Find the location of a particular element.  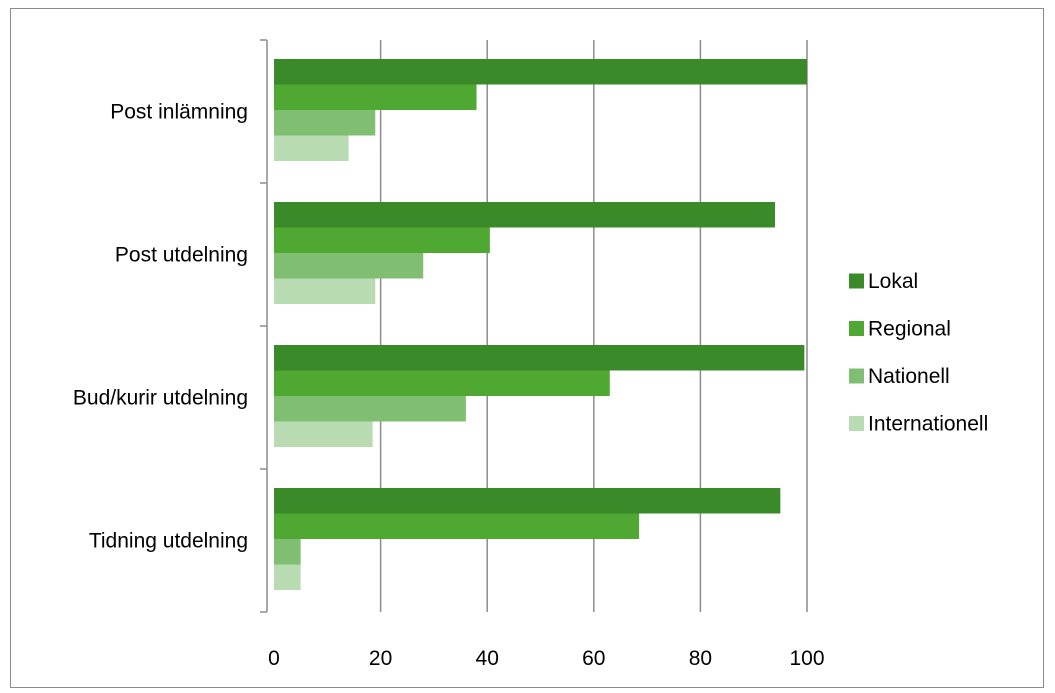

x-tick-label-40: 40 is located at coordinates (487, 658).